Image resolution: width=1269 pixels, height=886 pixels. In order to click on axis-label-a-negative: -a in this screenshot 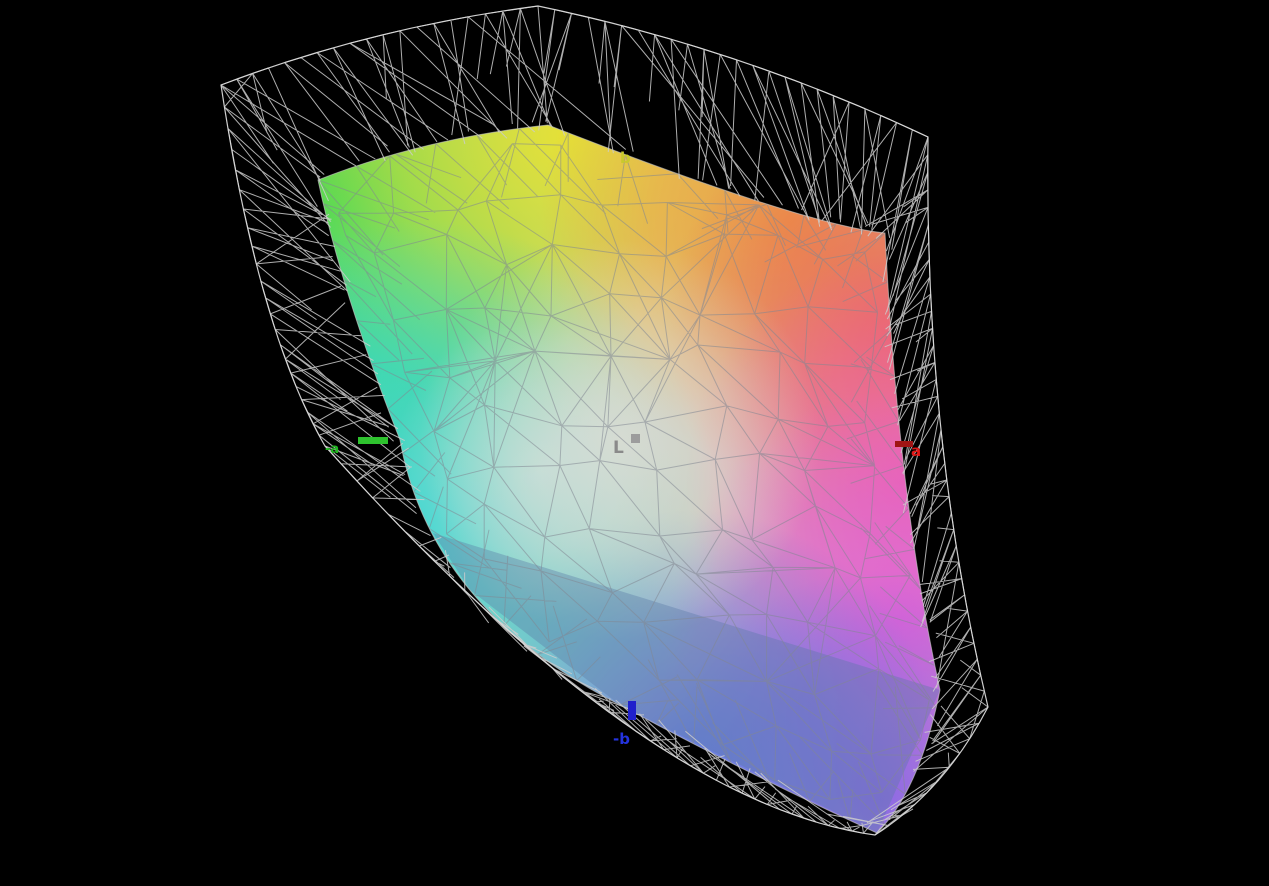, I will do `click(332, 449)`.